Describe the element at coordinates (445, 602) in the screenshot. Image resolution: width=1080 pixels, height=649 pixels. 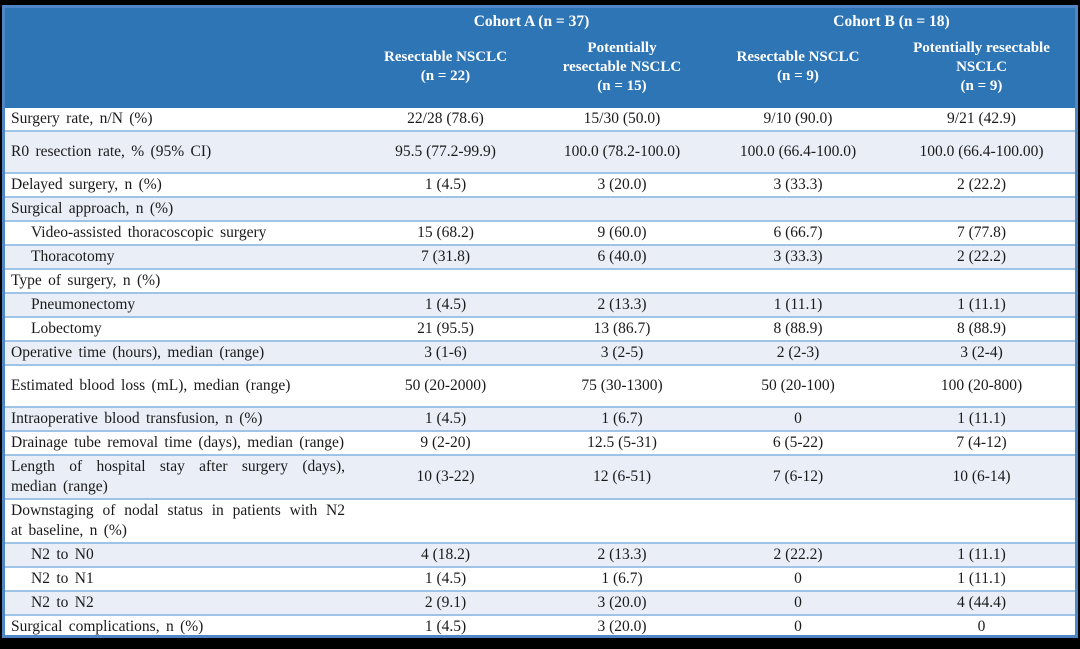
I see `row-value: 2 (9.1)` at that location.